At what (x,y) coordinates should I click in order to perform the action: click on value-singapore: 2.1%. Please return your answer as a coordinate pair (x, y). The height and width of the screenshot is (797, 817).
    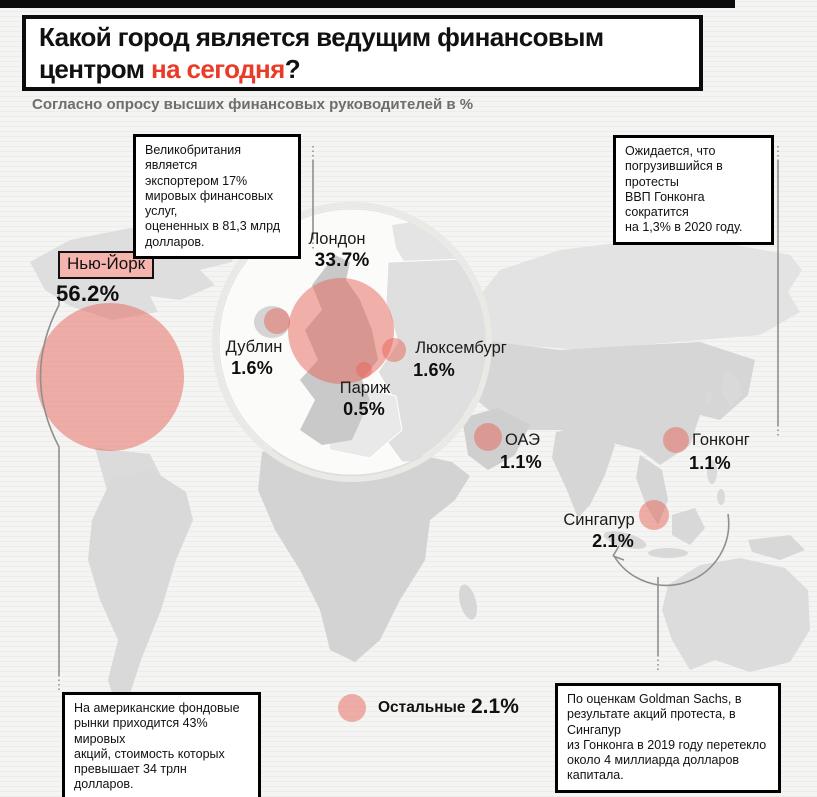
    Looking at the image, I should click on (613, 541).